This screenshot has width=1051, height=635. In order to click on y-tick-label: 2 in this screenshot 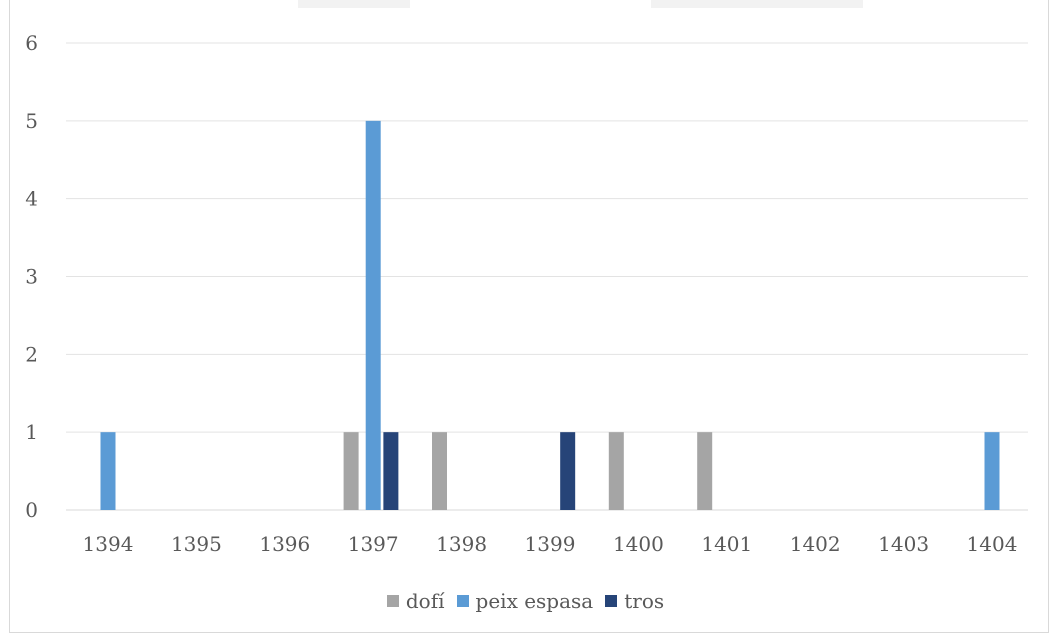, I will do `click(31, 354)`.